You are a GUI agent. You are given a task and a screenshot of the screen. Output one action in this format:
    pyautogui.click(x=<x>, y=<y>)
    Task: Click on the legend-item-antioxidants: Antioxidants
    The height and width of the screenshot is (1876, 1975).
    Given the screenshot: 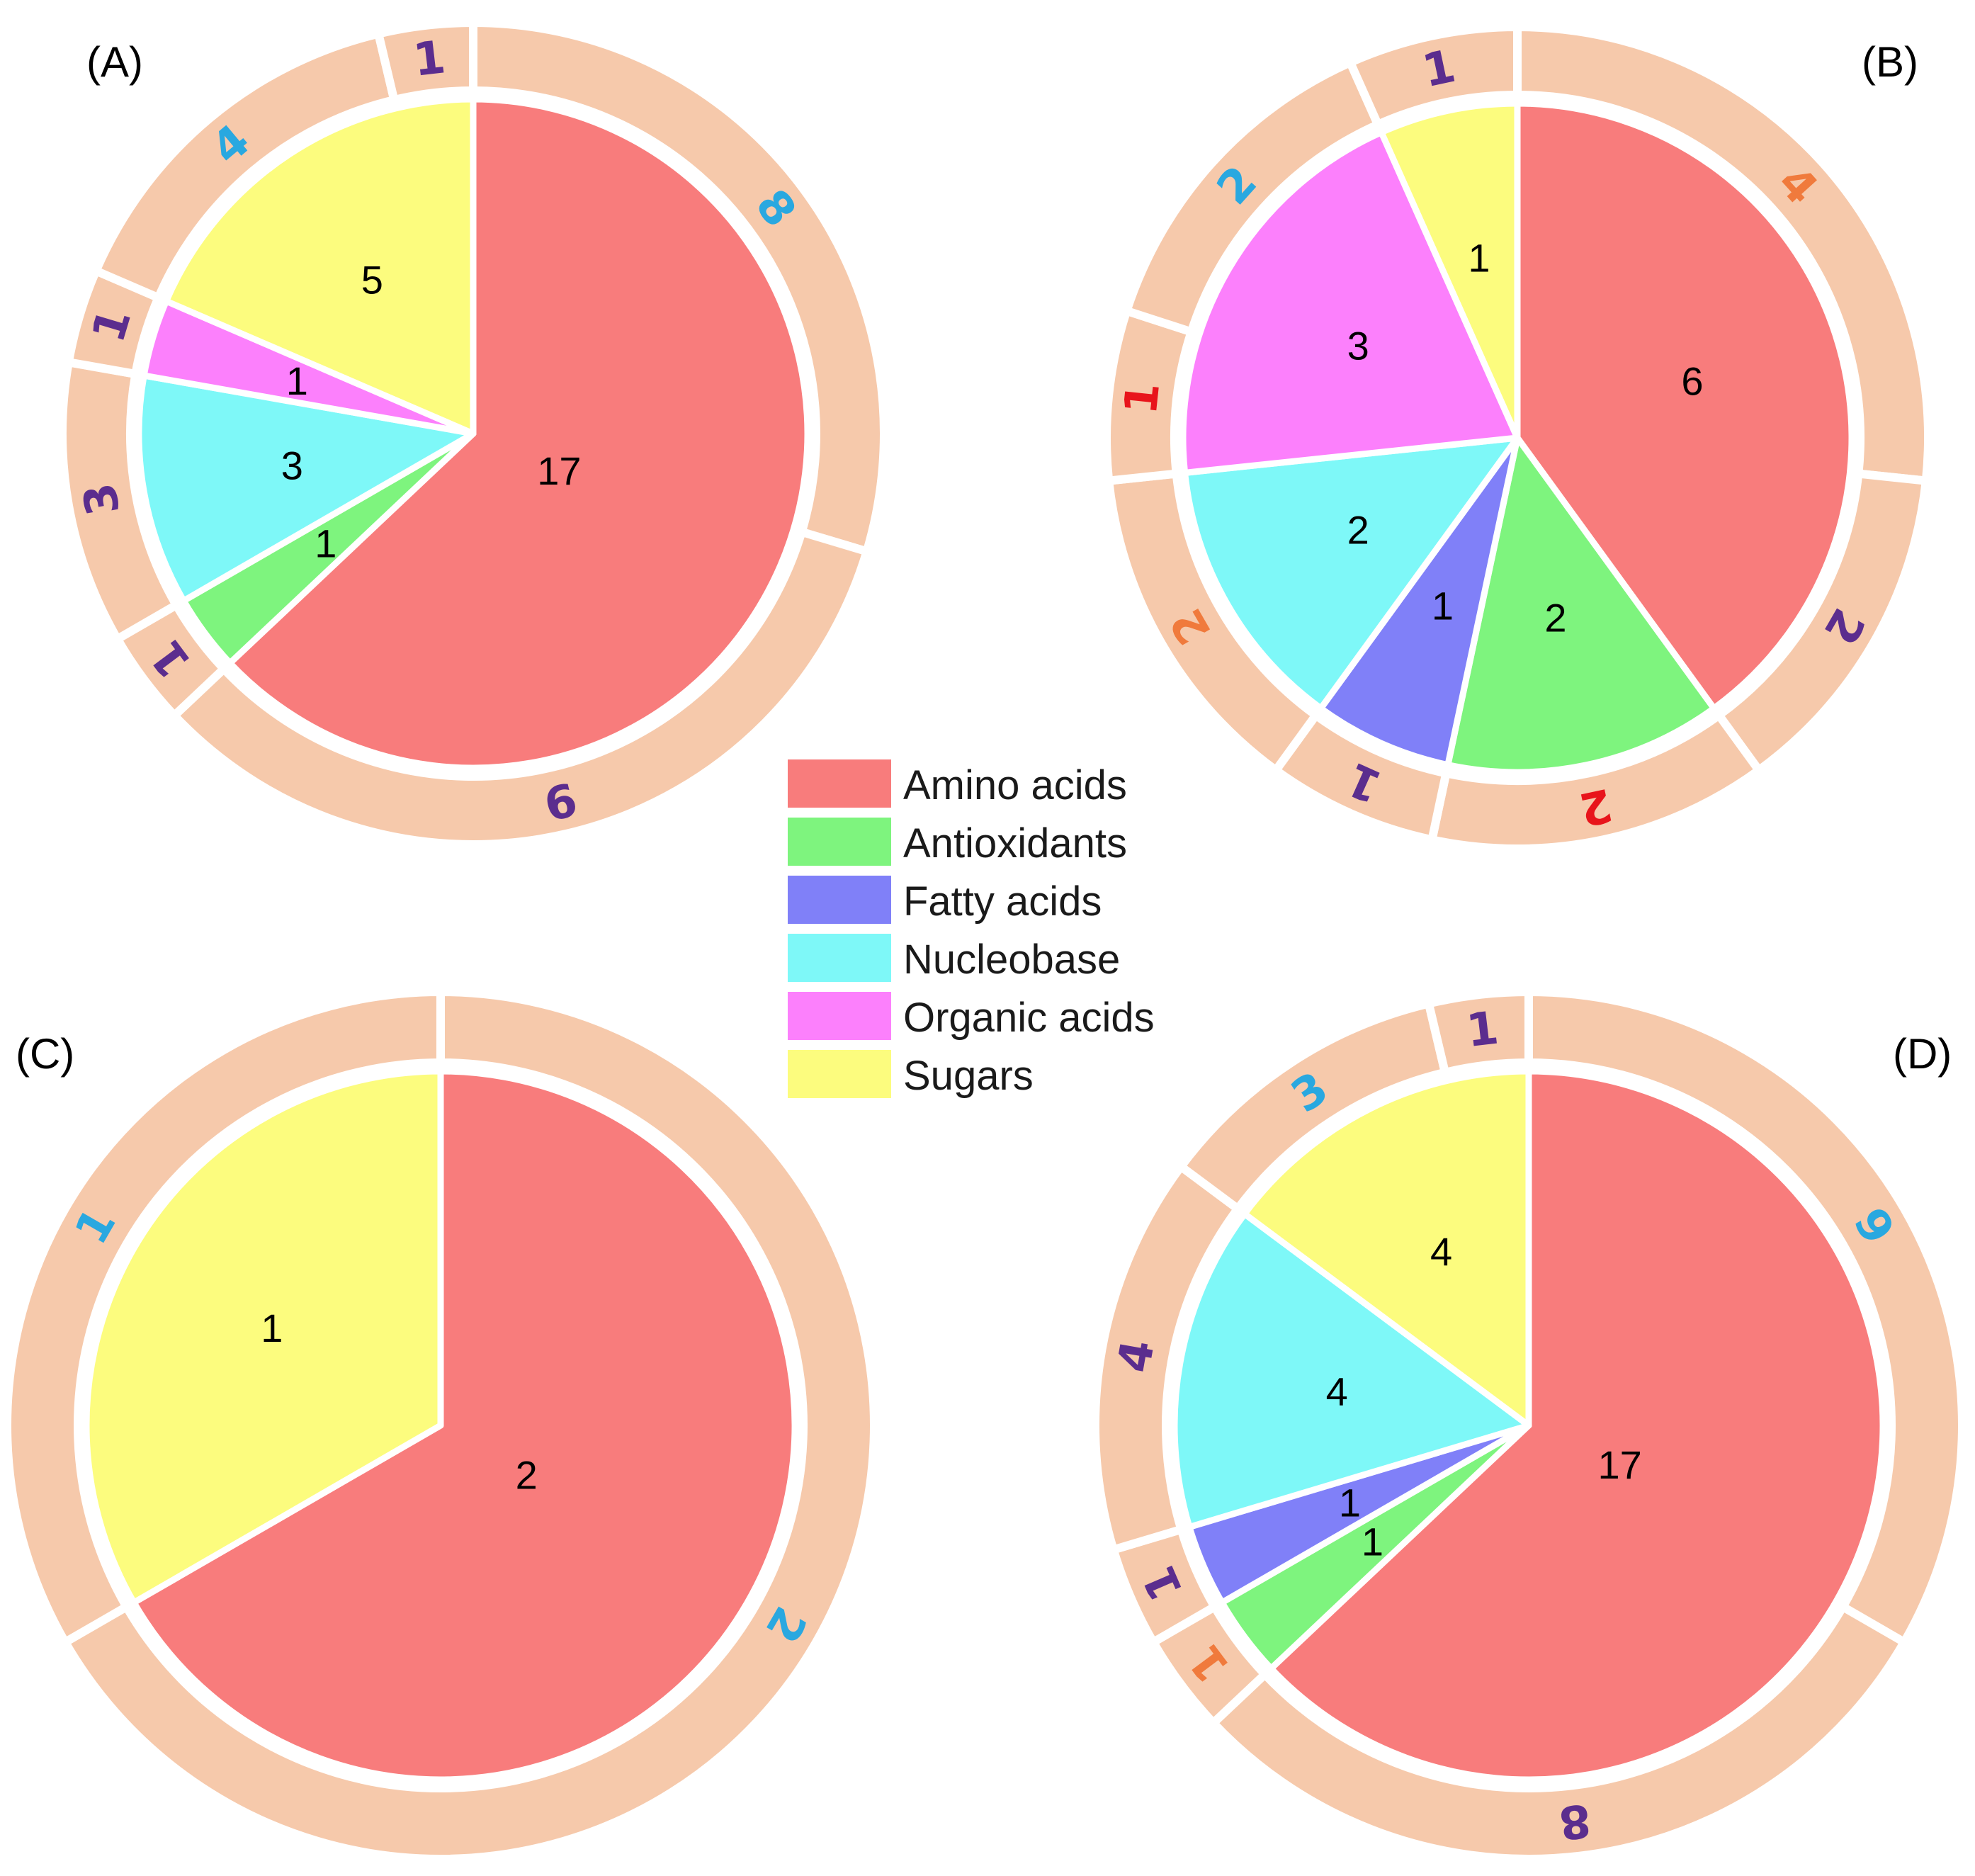 What is the action you would take?
    pyautogui.click(x=957, y=842)
    